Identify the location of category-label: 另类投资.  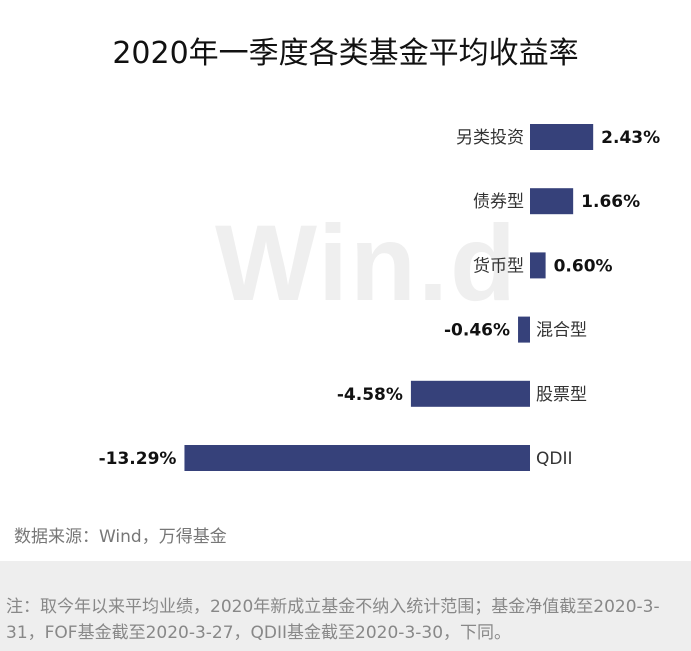
(490, 138).